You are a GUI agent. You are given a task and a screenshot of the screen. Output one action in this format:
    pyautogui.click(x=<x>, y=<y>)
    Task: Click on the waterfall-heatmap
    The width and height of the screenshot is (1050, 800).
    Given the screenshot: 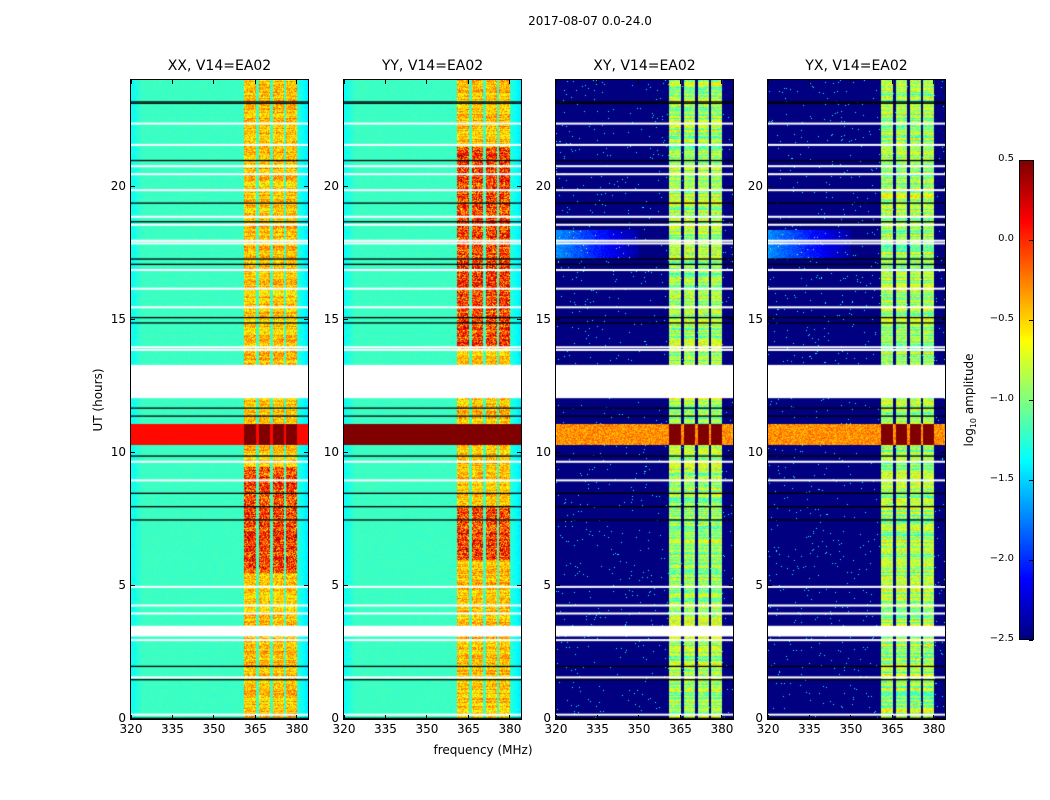 What is the action you would take?
    pyautogui.click(x=856, y=399)
    